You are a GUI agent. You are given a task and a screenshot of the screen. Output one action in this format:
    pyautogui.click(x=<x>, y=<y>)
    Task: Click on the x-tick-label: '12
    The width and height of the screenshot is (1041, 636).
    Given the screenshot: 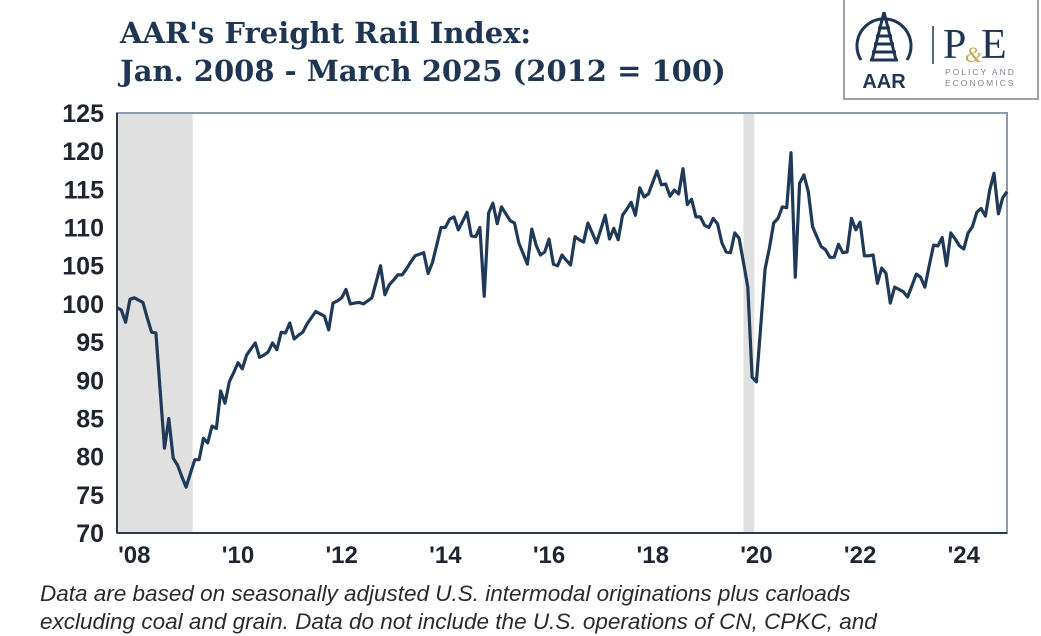 What is the action you would take?
    pyautogui.click(x=341, y=555)
    